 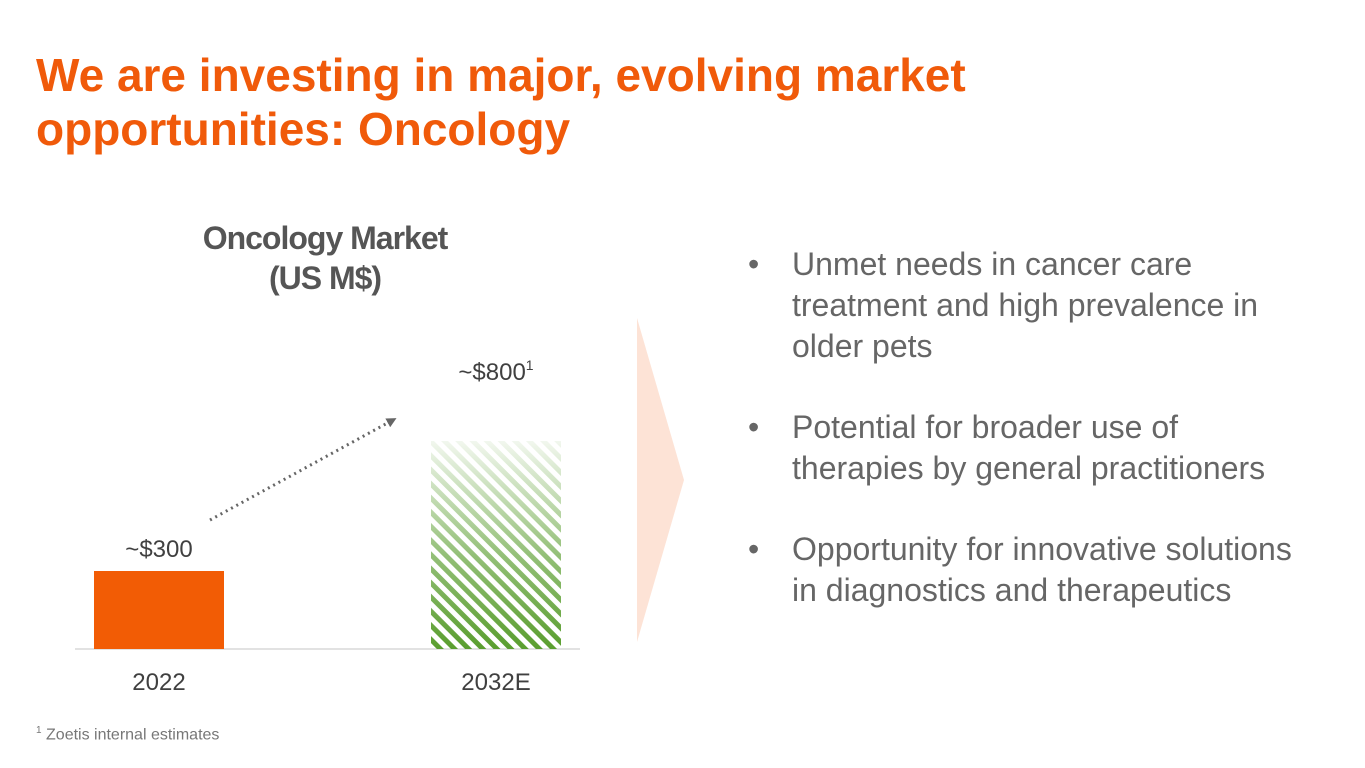 What do you see at coordinates (39, 730) in the screenshot?
I see `footnote-marker: 1` at bounding box center [39, 730].